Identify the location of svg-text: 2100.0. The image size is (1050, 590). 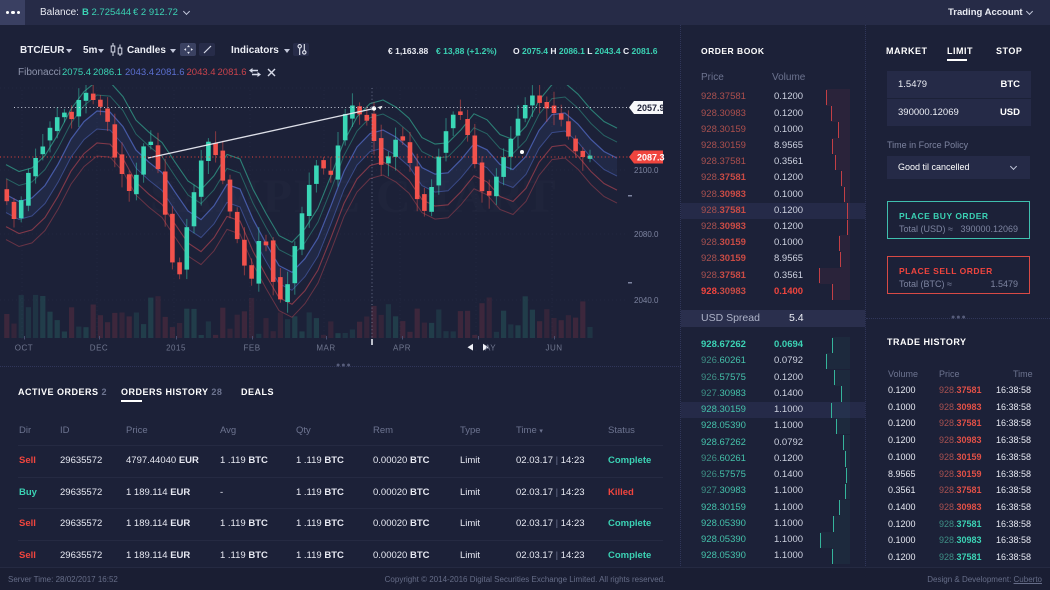
(646, 170).